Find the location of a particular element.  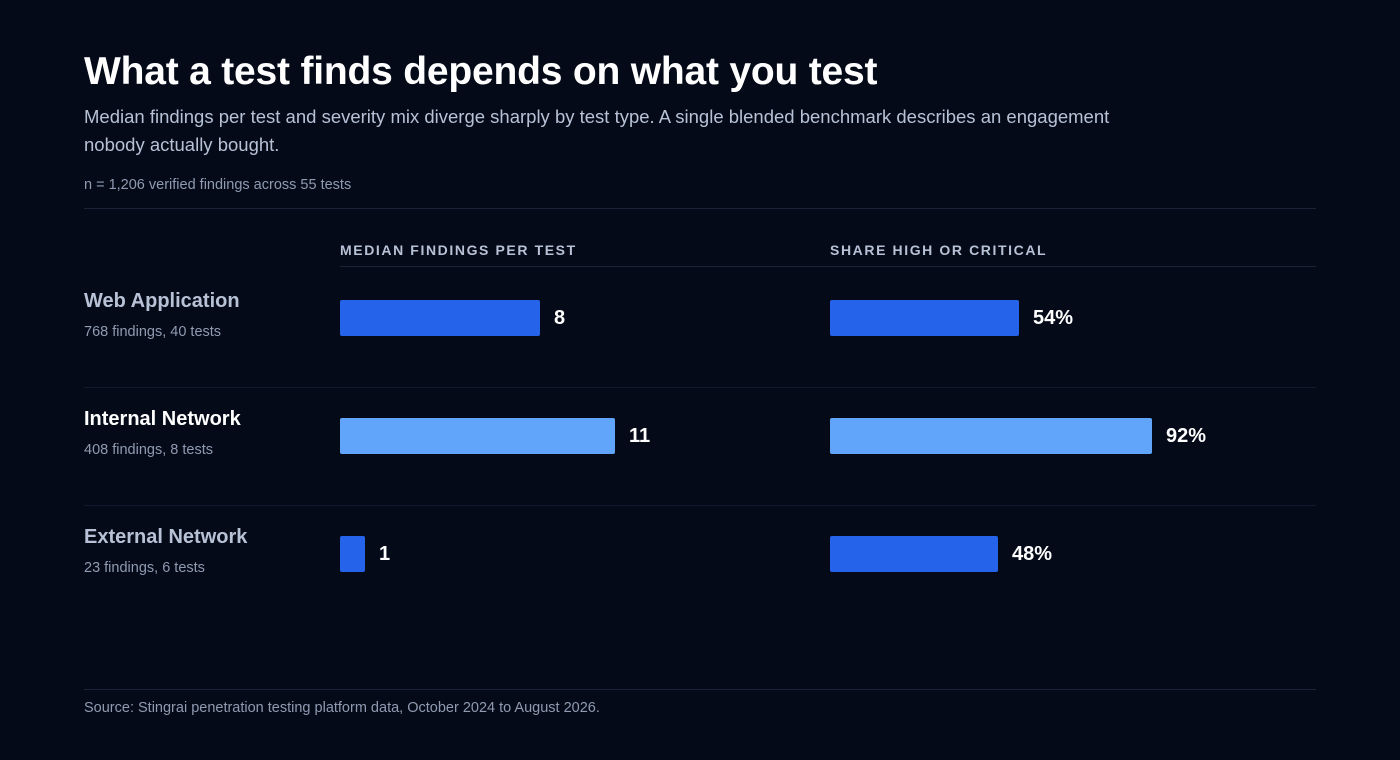

data-label-median-findings: 1 is located at coordinates (385, 554).